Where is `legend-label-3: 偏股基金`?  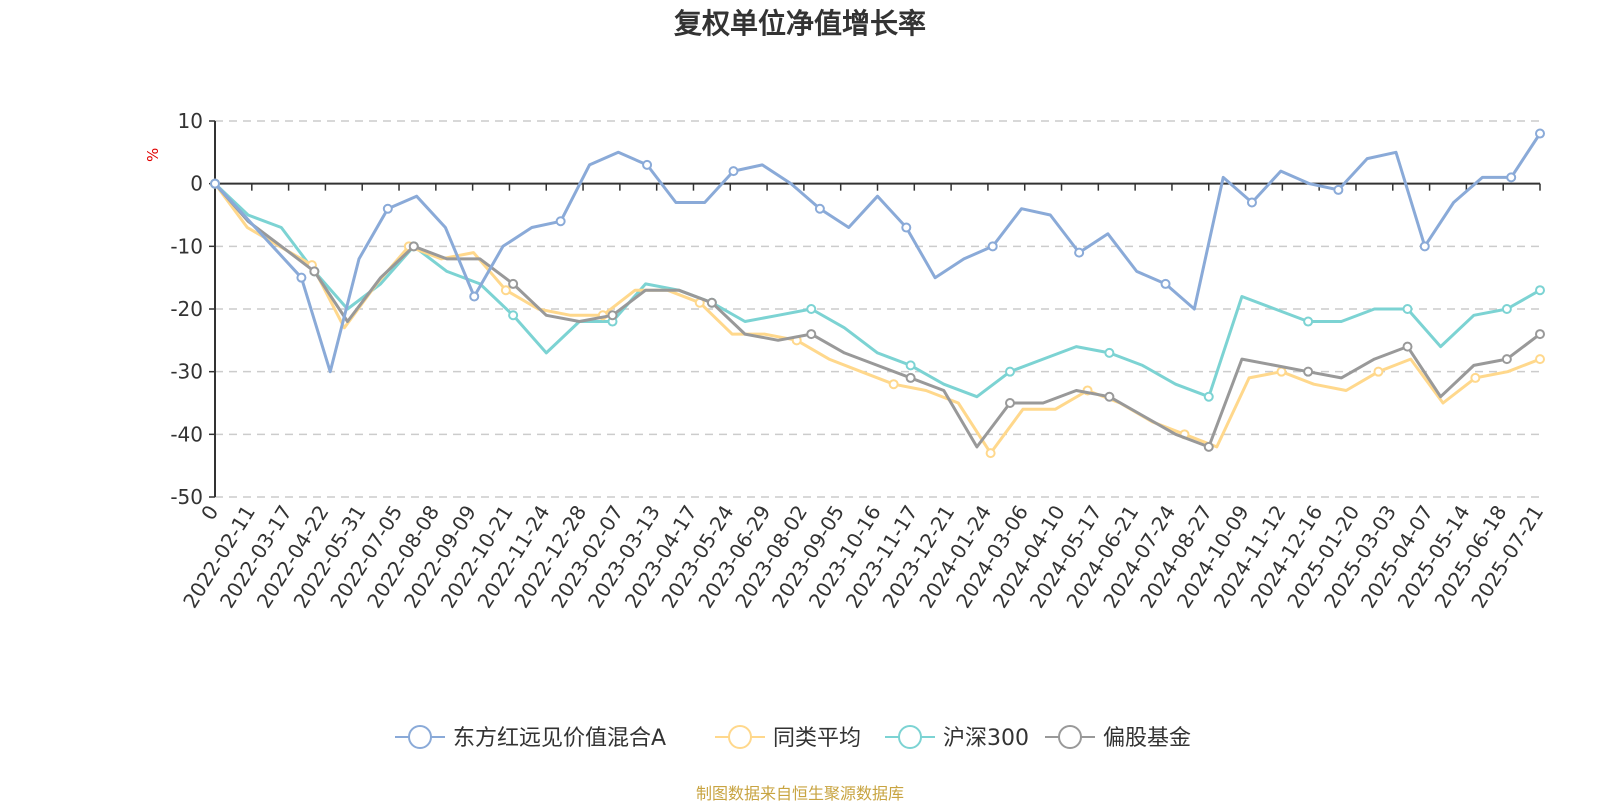
legend-label-3: 偏股基金 is located at coordinates (1147, 738).